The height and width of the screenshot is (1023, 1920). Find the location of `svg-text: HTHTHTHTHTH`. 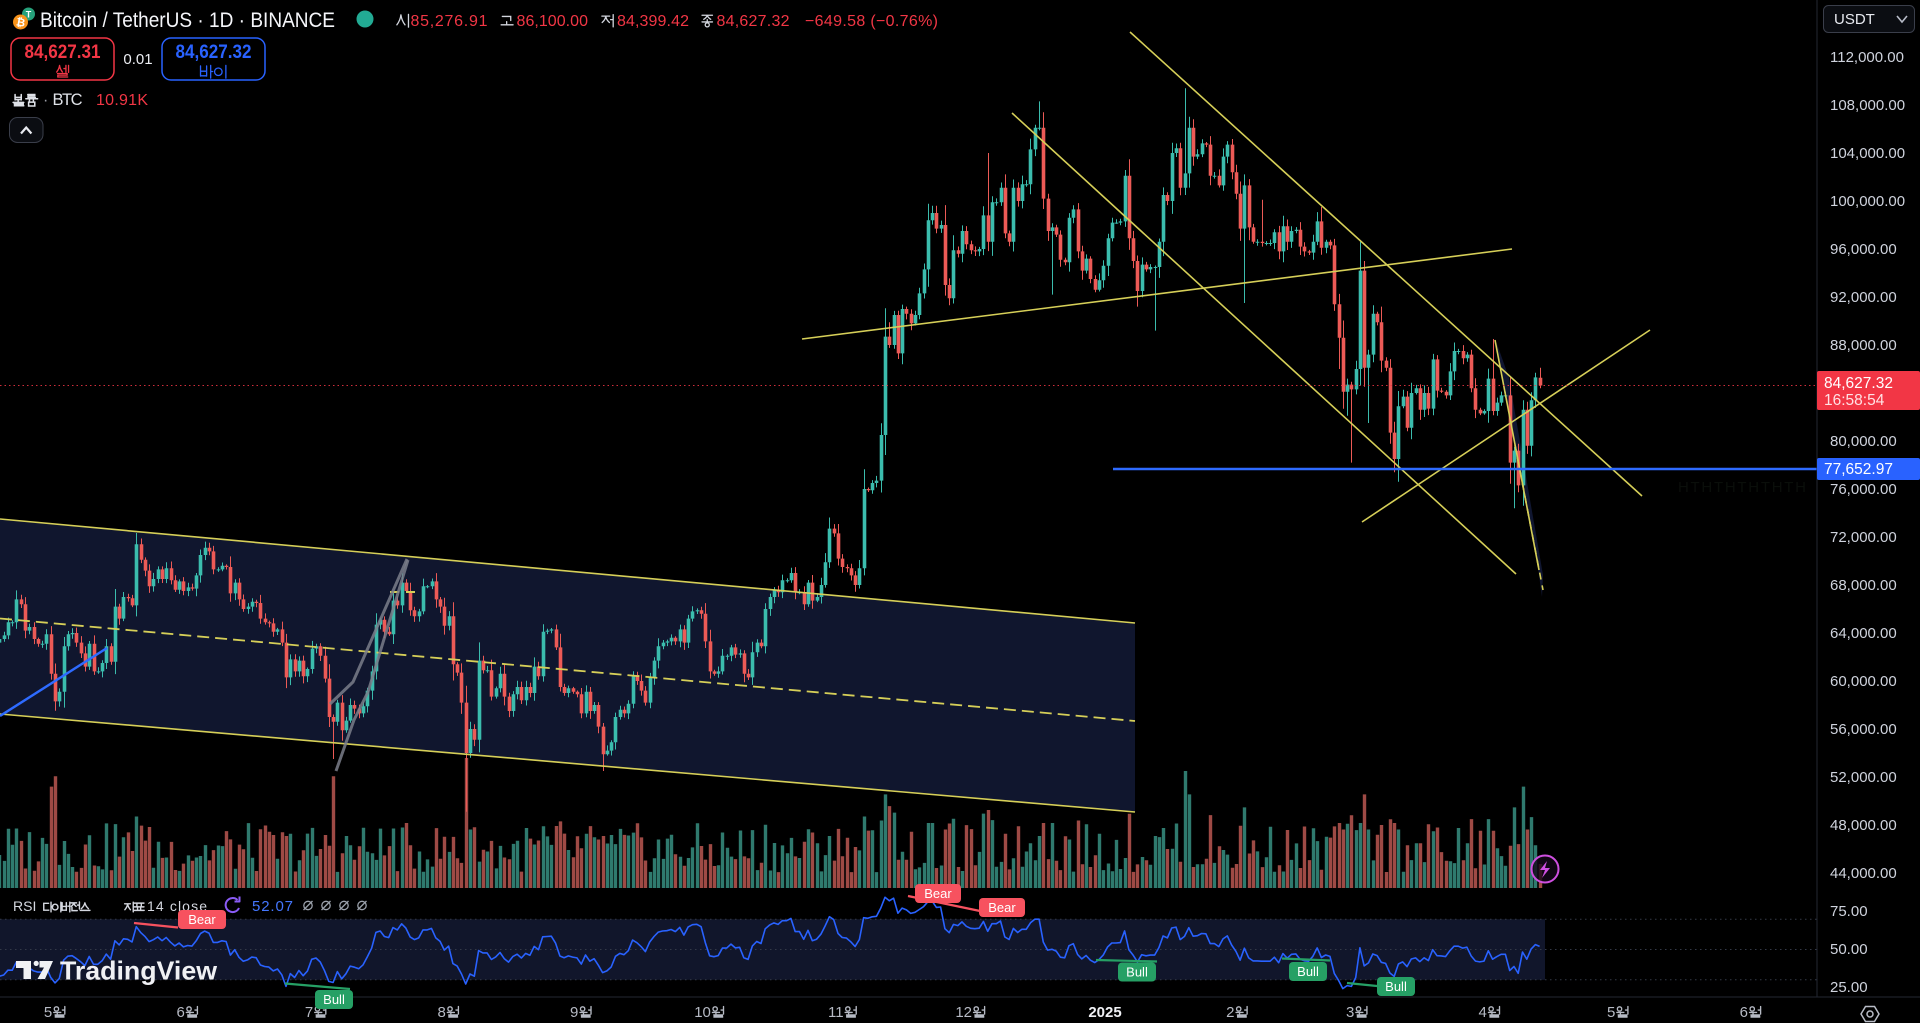

svg-text: HTHTHTHTHTH is located at coordinates (1742, 487).